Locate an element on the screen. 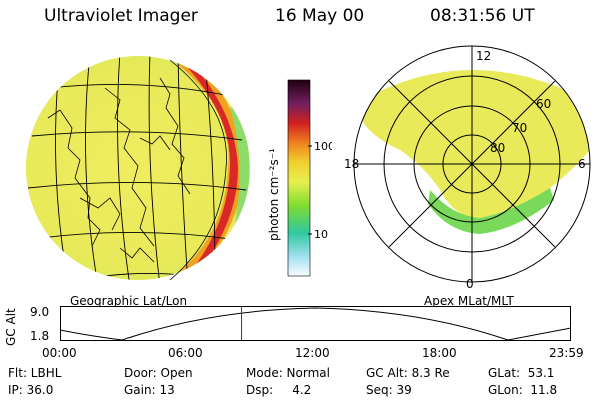  altitude-timeline is located at coordinates (316, 323).